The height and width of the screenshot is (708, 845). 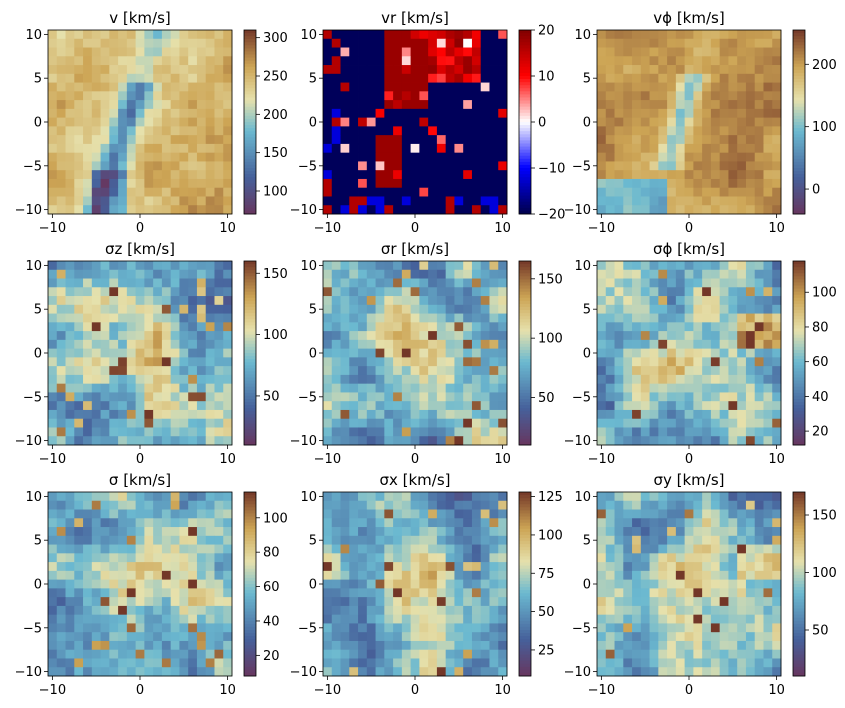 I want to click on colorbar-tick-label: 150, so click(x=275, y=153).